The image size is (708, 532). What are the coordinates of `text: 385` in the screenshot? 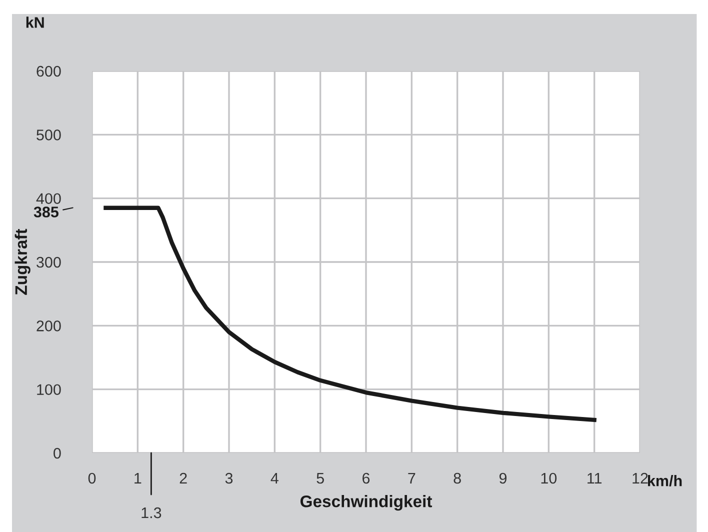 It's located at (46, 212).